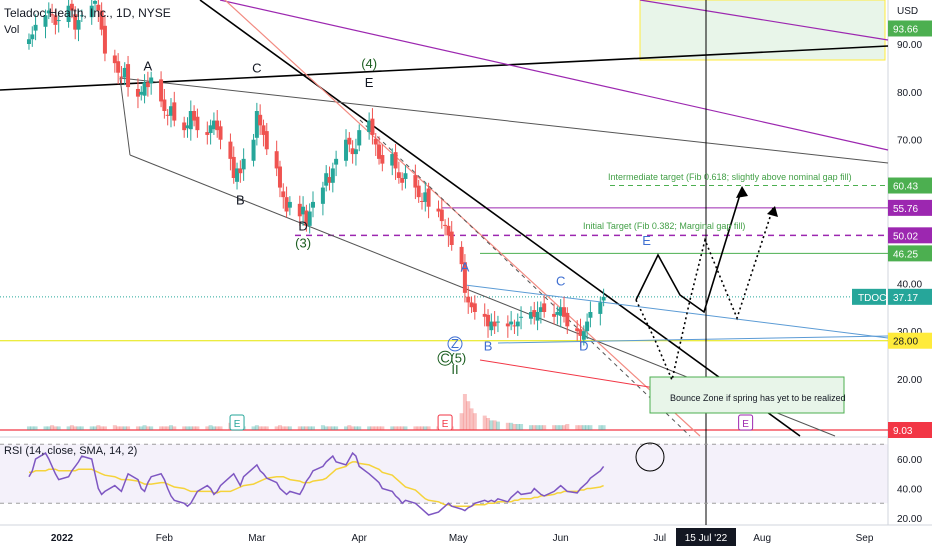  Describe the element at coordinates (865, 538) in the screenshot. I see `x-tick-label: Sep` at that location.